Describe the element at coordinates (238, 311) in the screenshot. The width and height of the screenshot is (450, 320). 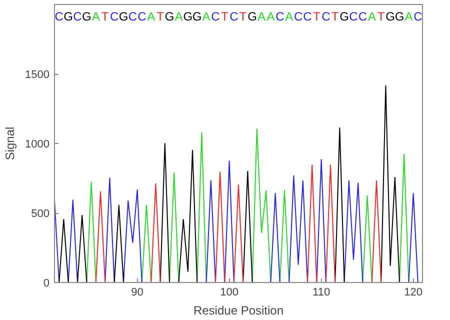
I see `x-axis-title: Residue Position` at that location.